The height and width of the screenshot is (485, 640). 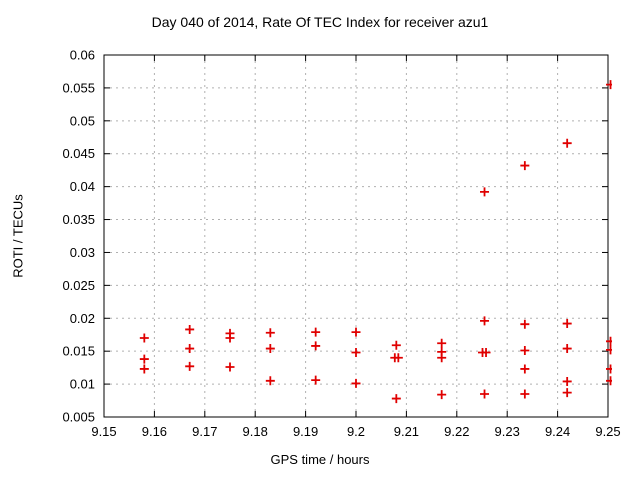 I want to click on x-tick-label: 9.17, so click(x=204, y=431).